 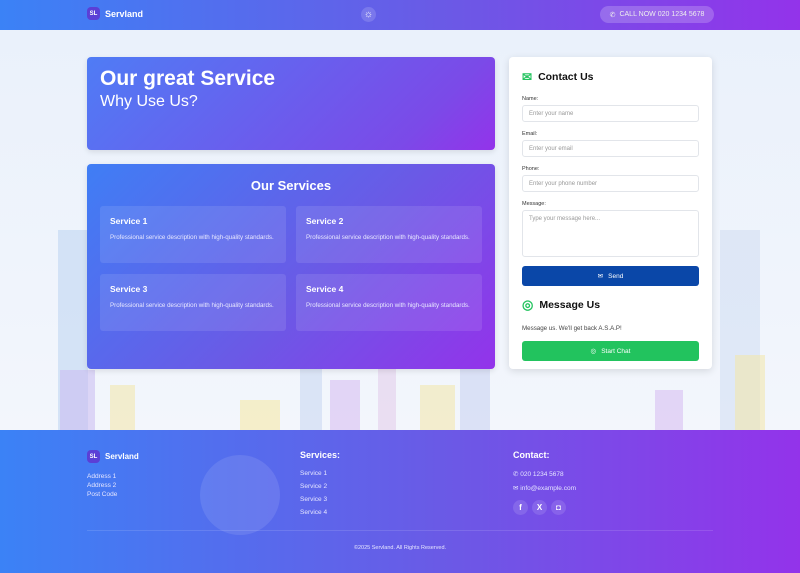 I want to click on name-input: Enter your name, so click(x=610, y=113).